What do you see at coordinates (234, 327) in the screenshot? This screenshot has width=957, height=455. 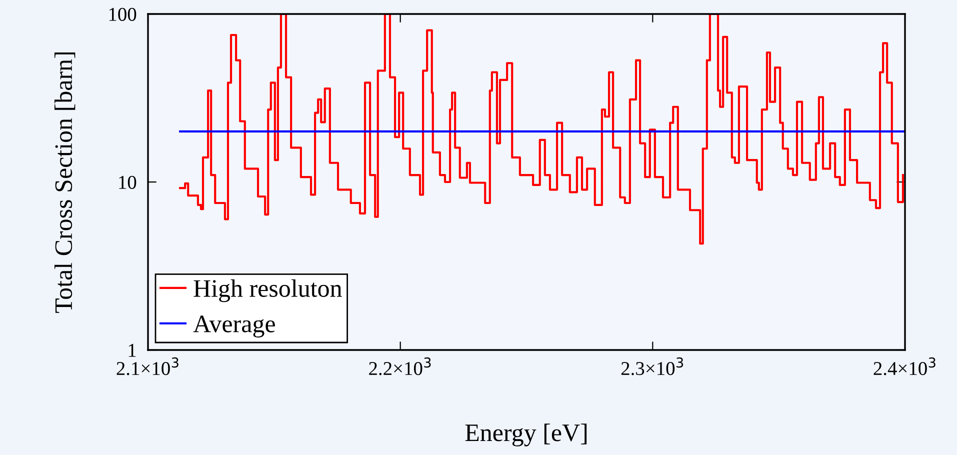 I see `legend-label: Average` at bounding box center [234, 327].